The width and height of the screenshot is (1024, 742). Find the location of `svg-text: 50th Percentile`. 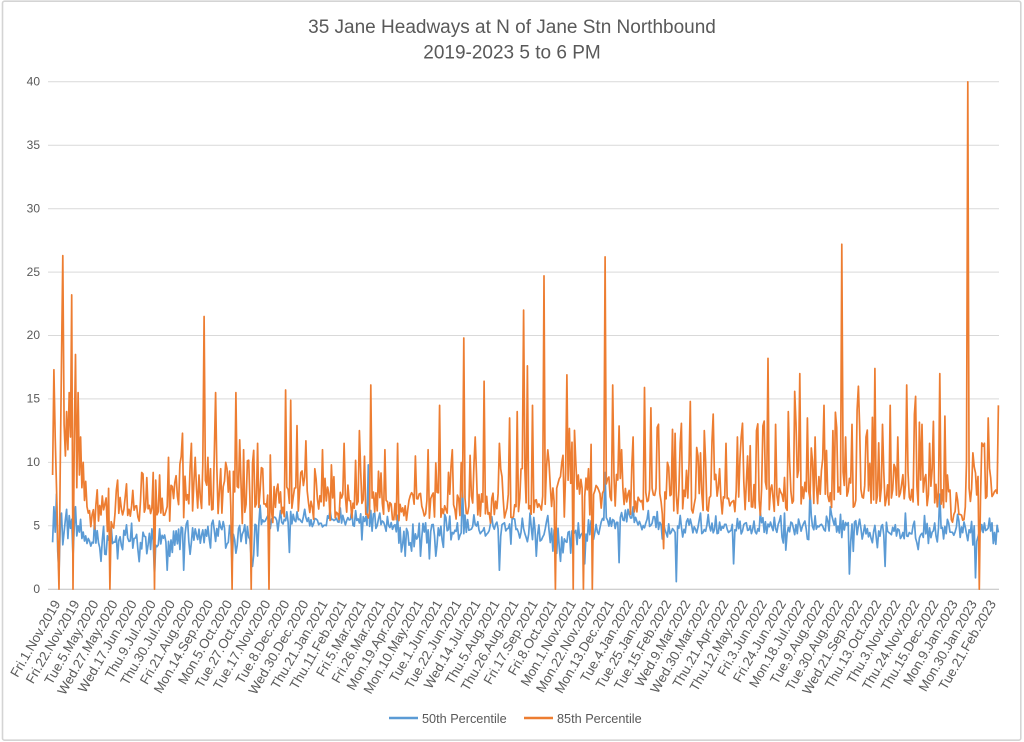

svg-text: 50th Percentile is located at coordinates (464, 719).